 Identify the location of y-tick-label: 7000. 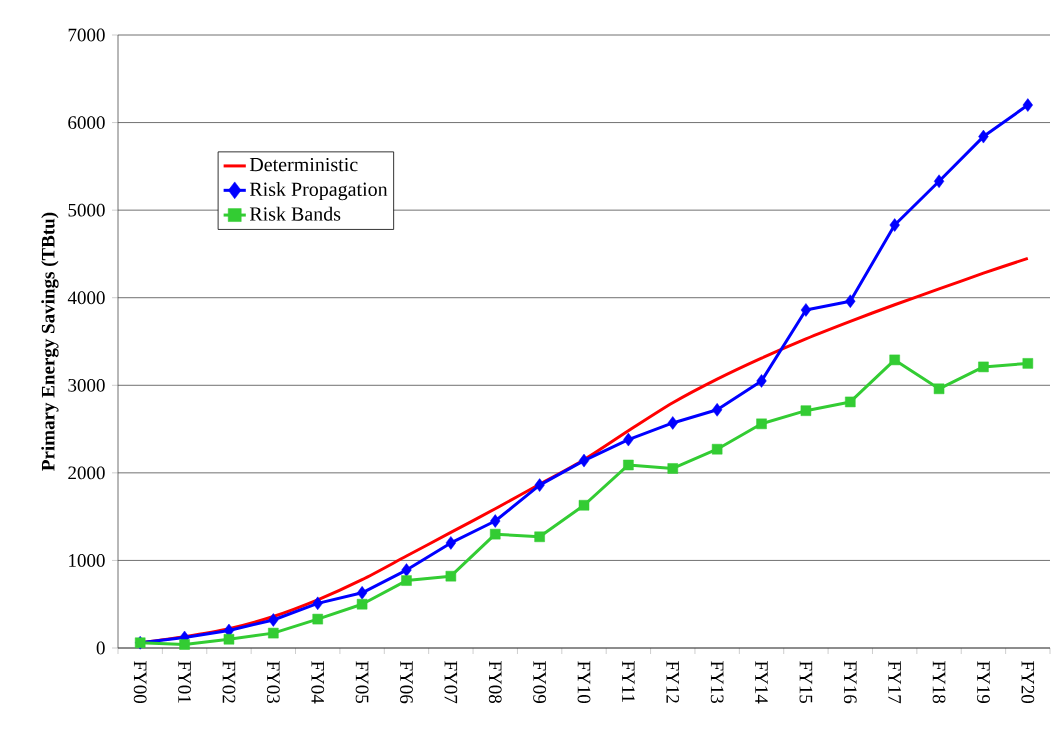
(86, 35).